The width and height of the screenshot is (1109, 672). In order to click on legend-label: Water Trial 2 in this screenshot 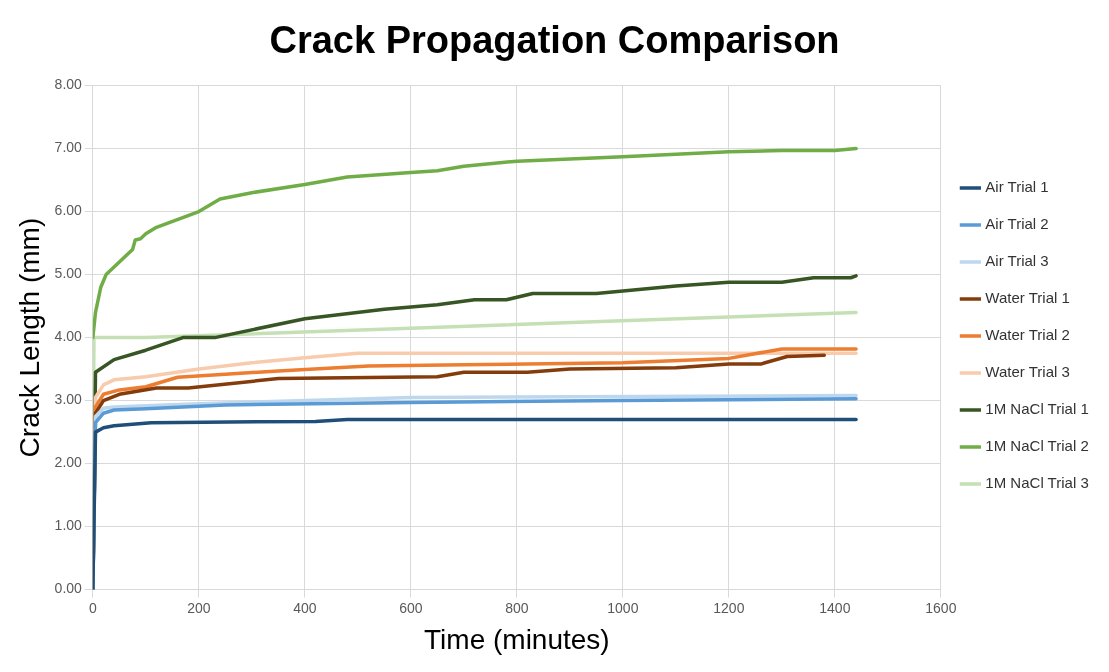, I will do `click(1027, 335)`.